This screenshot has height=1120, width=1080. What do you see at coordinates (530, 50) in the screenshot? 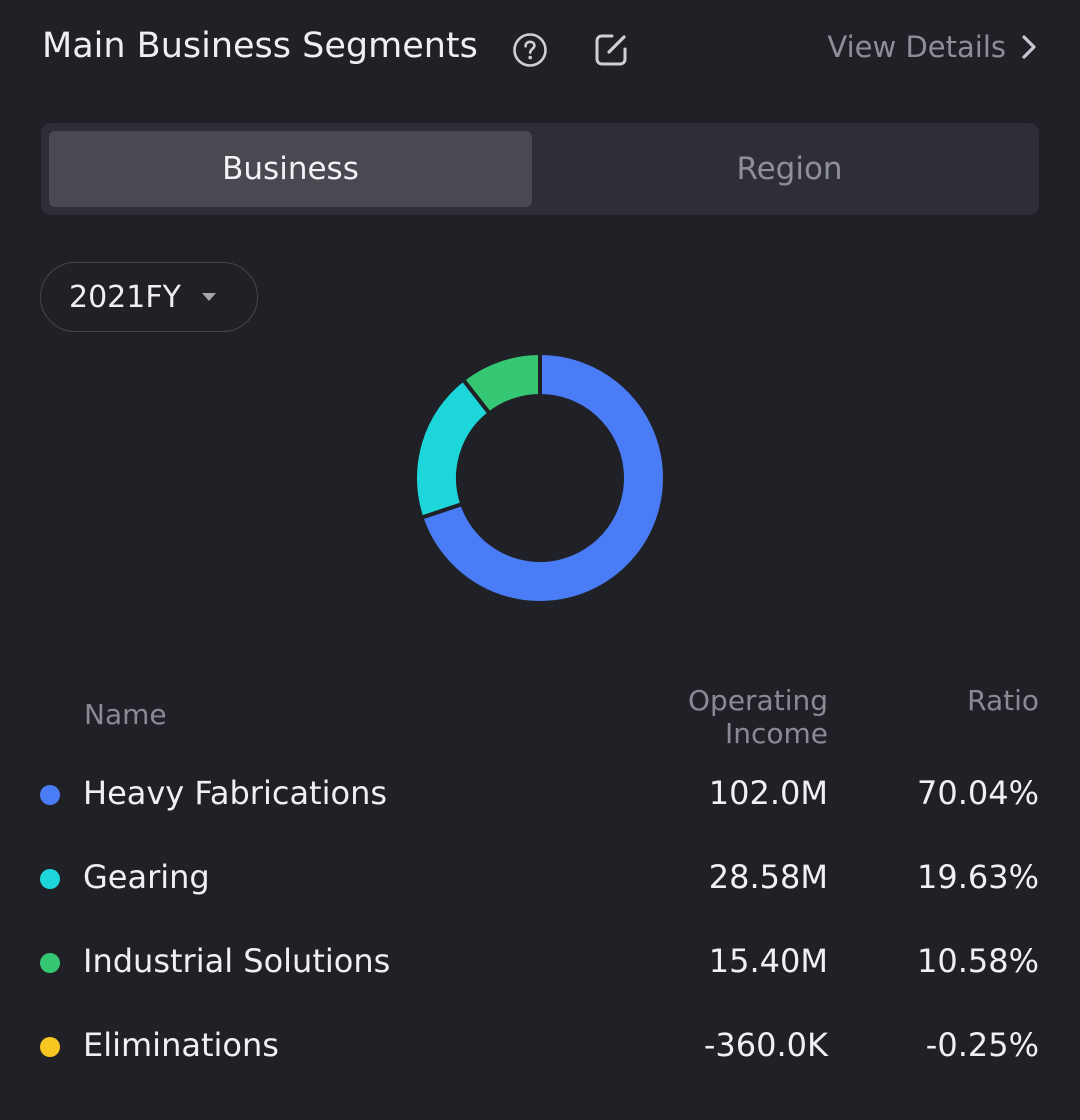
I see `help-circle-icon` at bounding box center [530, 50].